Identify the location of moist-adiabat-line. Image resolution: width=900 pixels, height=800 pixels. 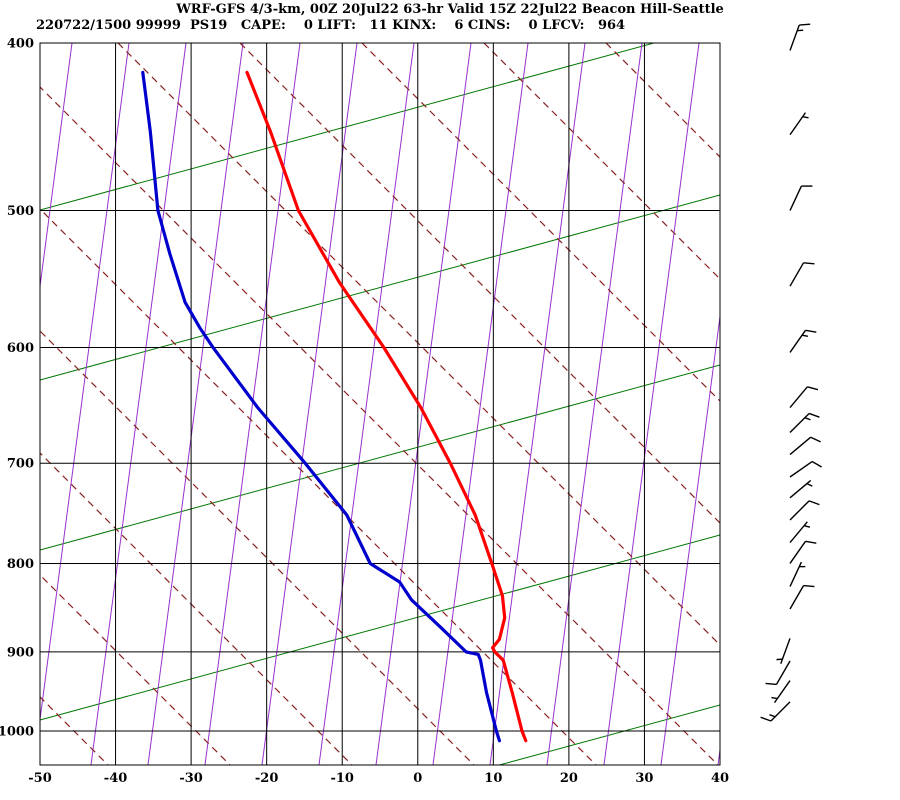
(608, 734).